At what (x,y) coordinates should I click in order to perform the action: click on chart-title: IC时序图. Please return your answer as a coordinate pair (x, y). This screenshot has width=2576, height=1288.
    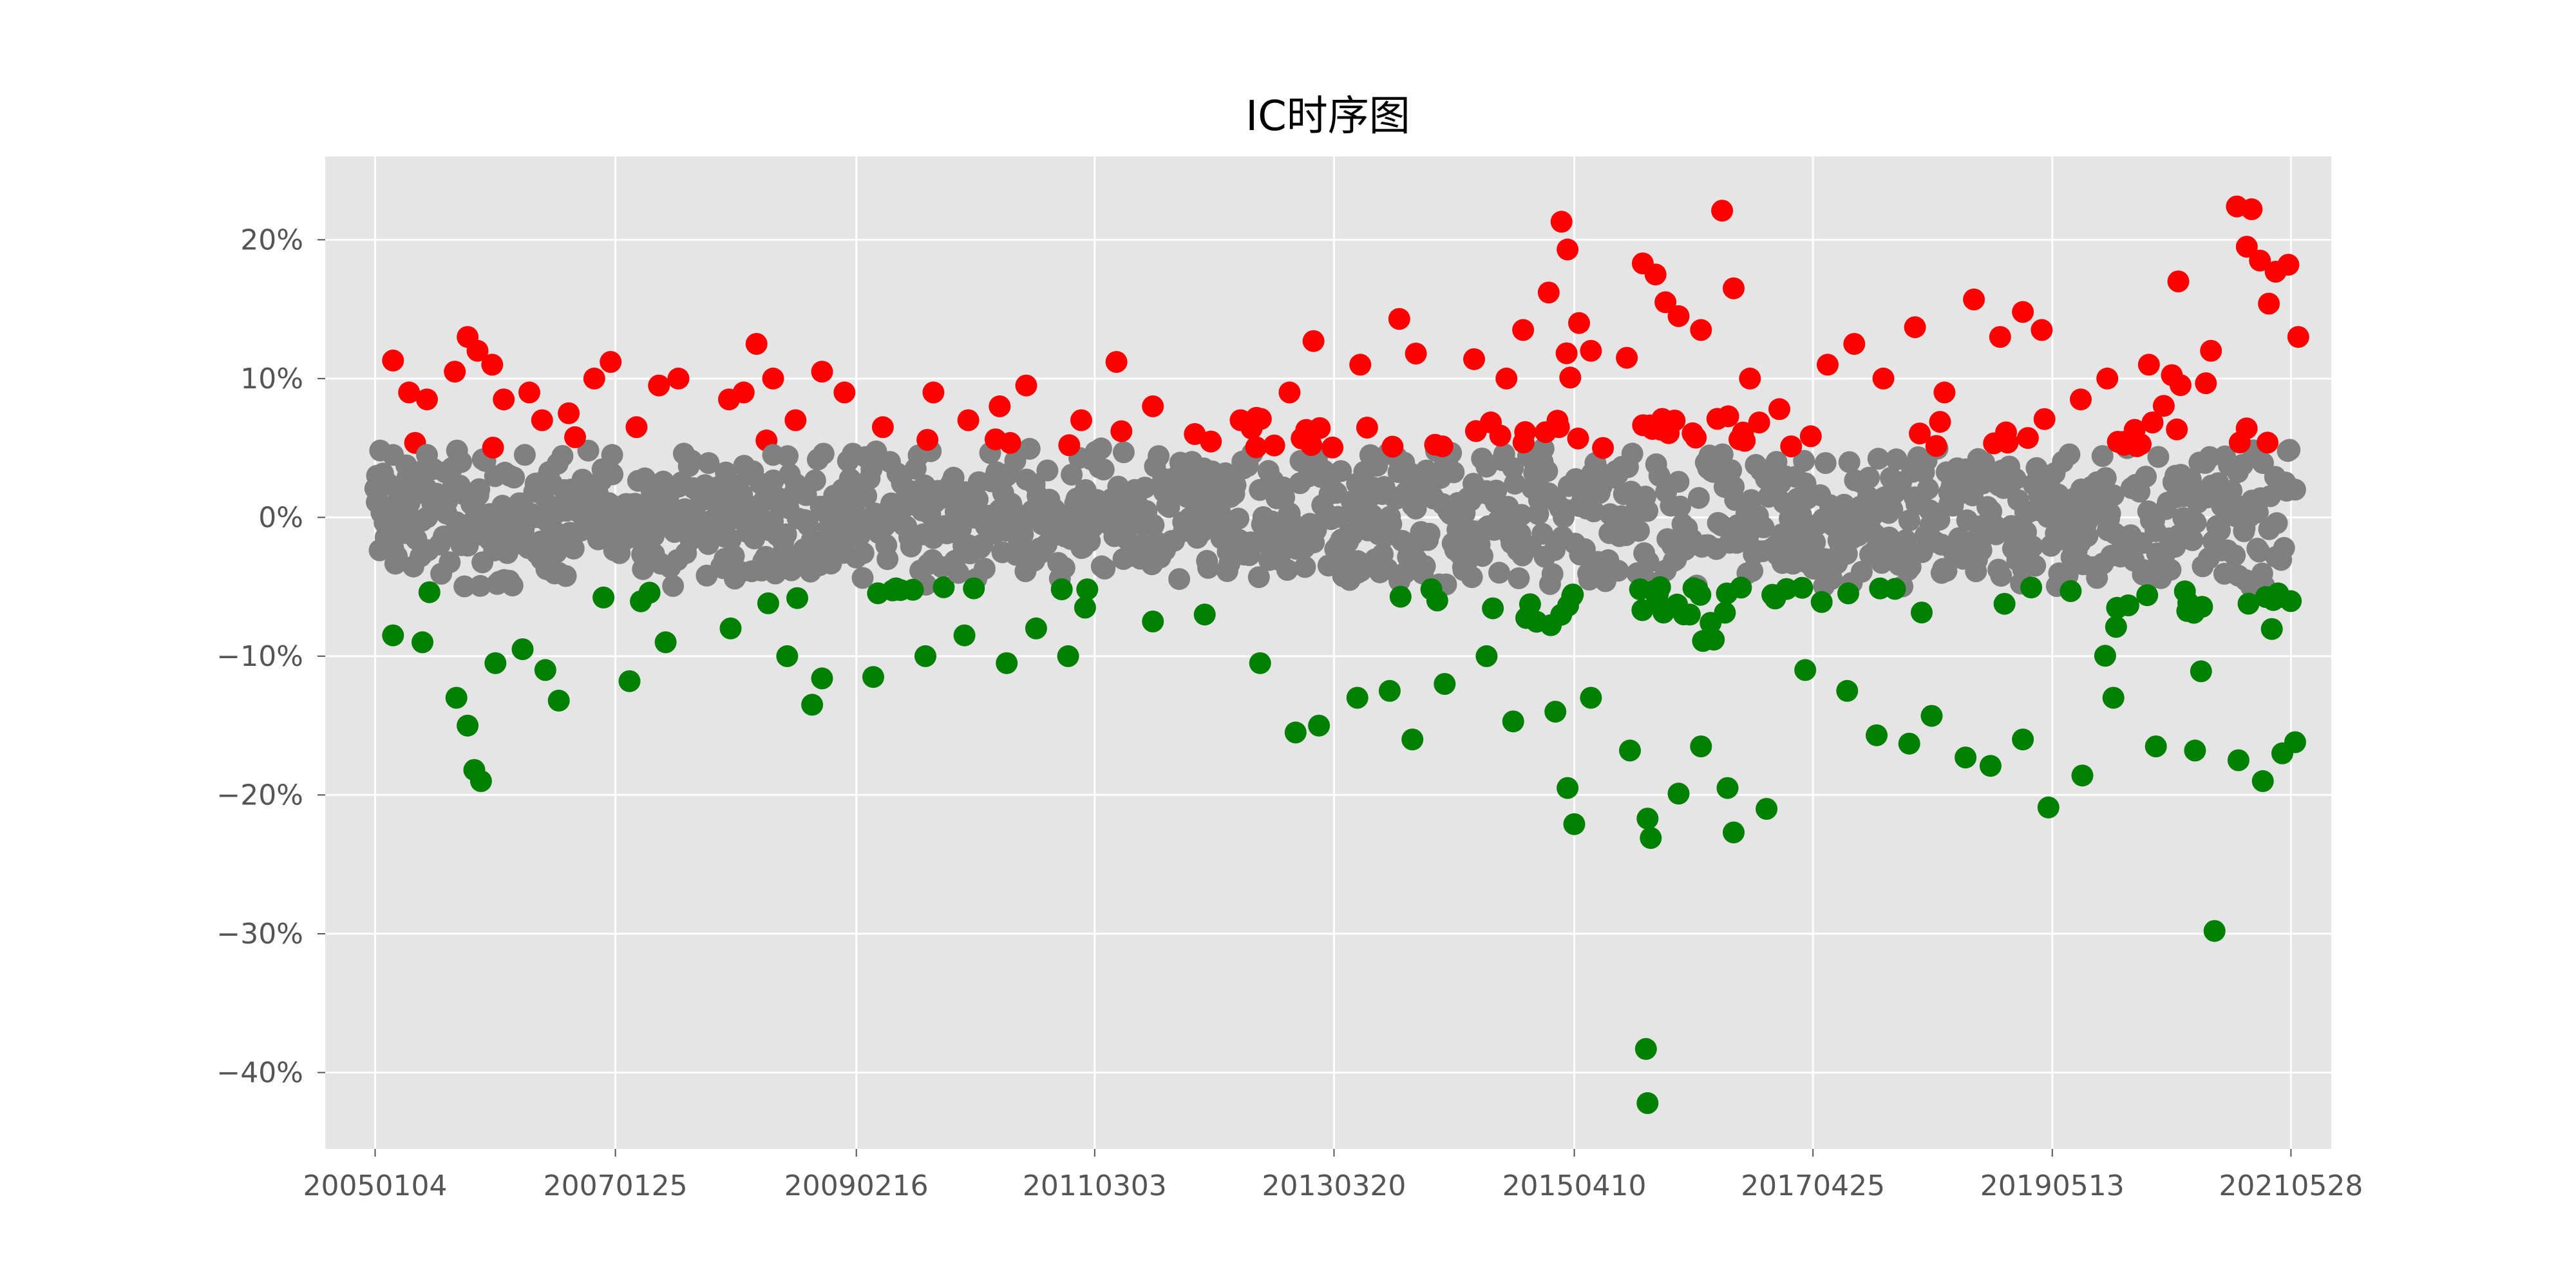
    Looking at the image, I should click on (1327, 116).